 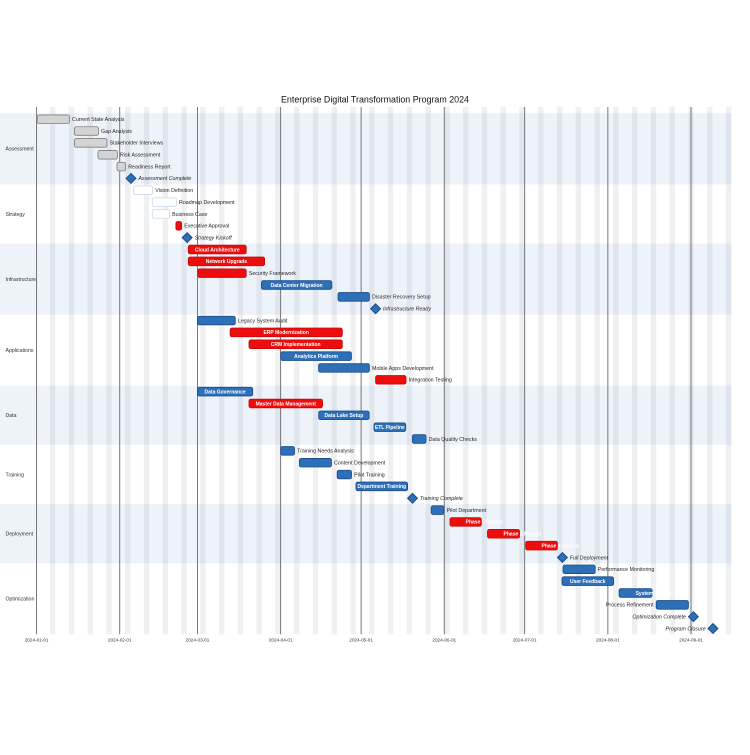 What do you see at coordinates (325, 452) in the screenshot?
I see `svg-text: Training Needs Analysis` at bounding box center [325, 452].